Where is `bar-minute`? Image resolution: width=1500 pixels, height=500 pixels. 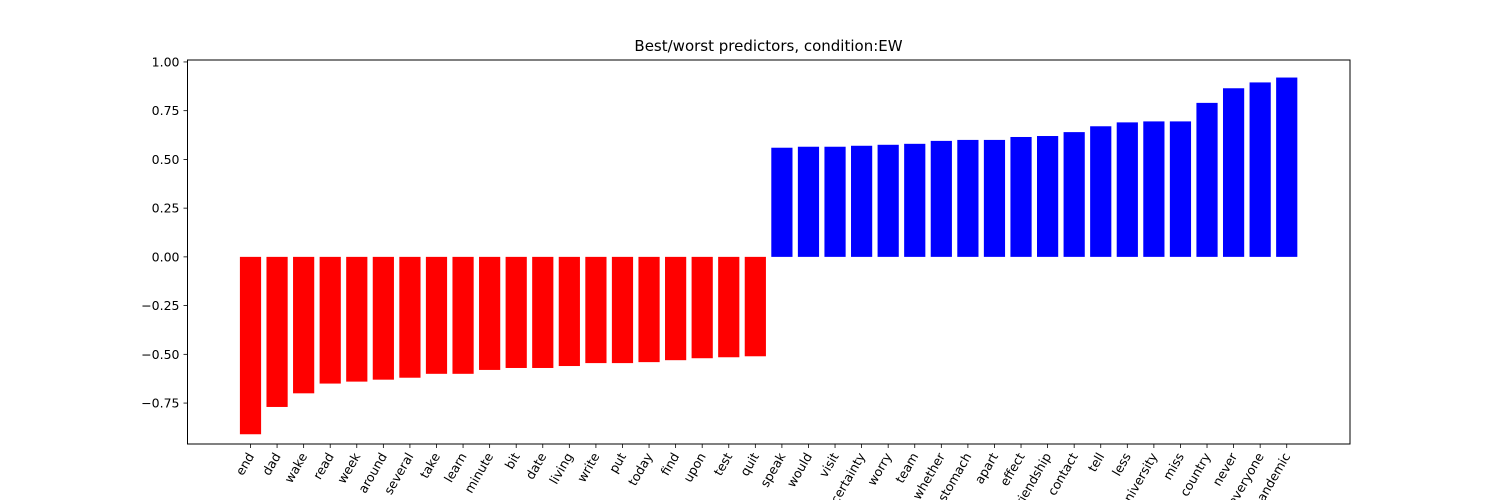 bar-minute is located at coordinates (490, 313).